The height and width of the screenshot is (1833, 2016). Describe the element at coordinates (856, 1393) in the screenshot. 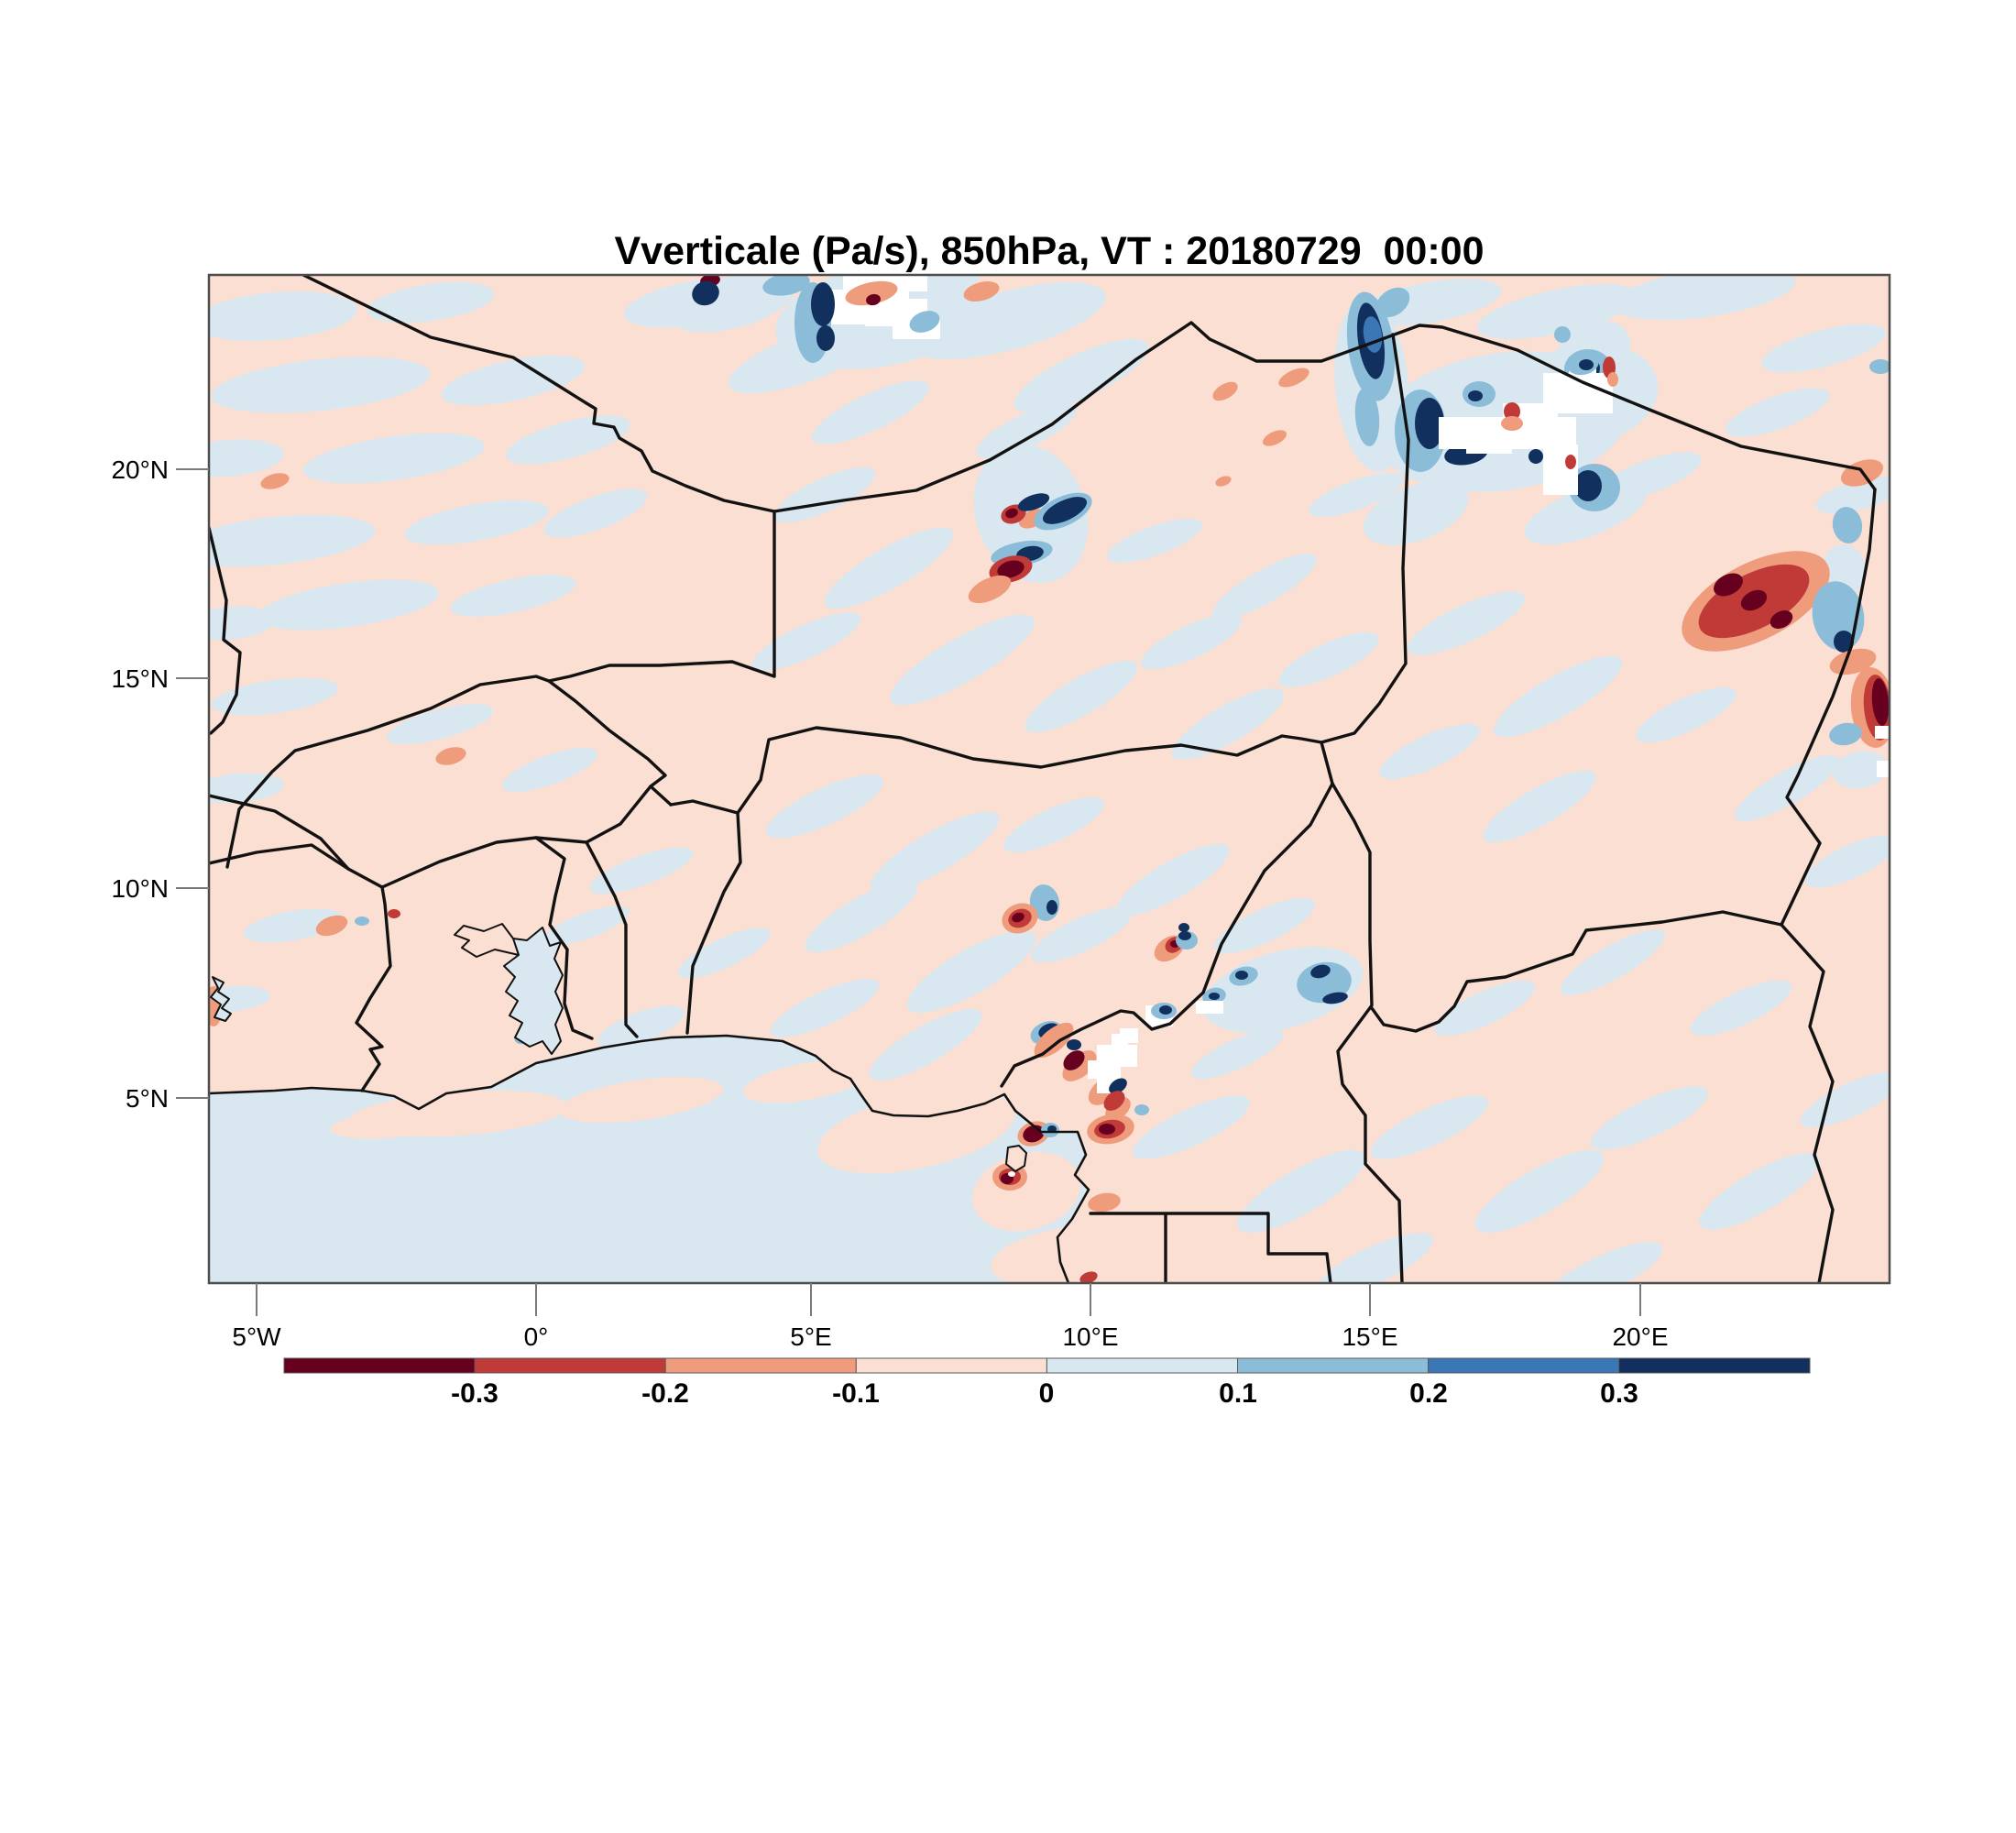

I see `colorbar-tick-label: -0.1` at that location.